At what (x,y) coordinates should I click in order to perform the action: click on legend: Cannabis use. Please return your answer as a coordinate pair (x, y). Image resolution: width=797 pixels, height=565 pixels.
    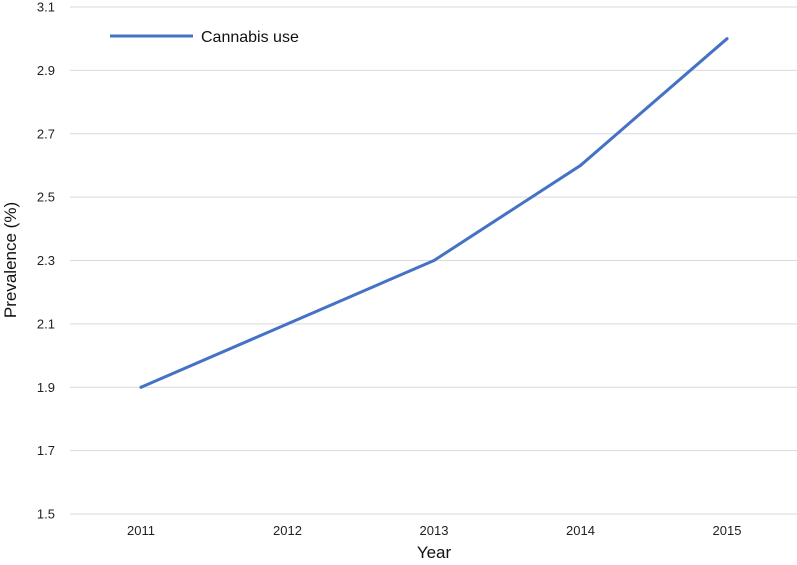
    Looking at the image, I should click on (204, 37).